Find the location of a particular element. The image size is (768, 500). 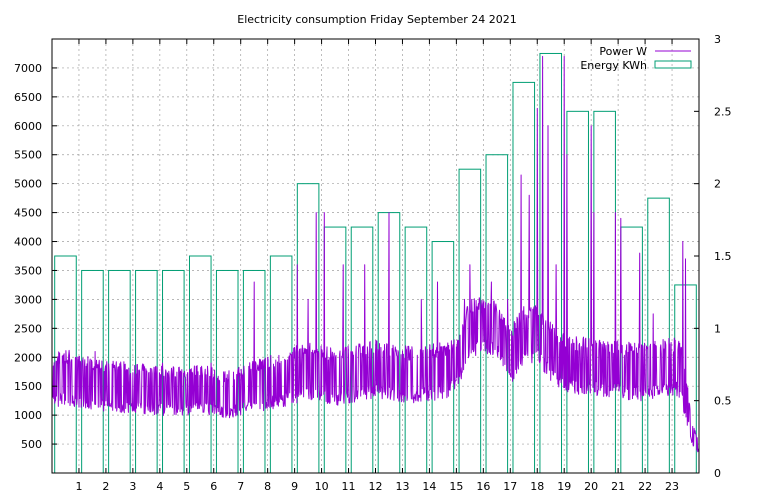

x-tick-label-11: 12 is located at coordinates (376, 486).